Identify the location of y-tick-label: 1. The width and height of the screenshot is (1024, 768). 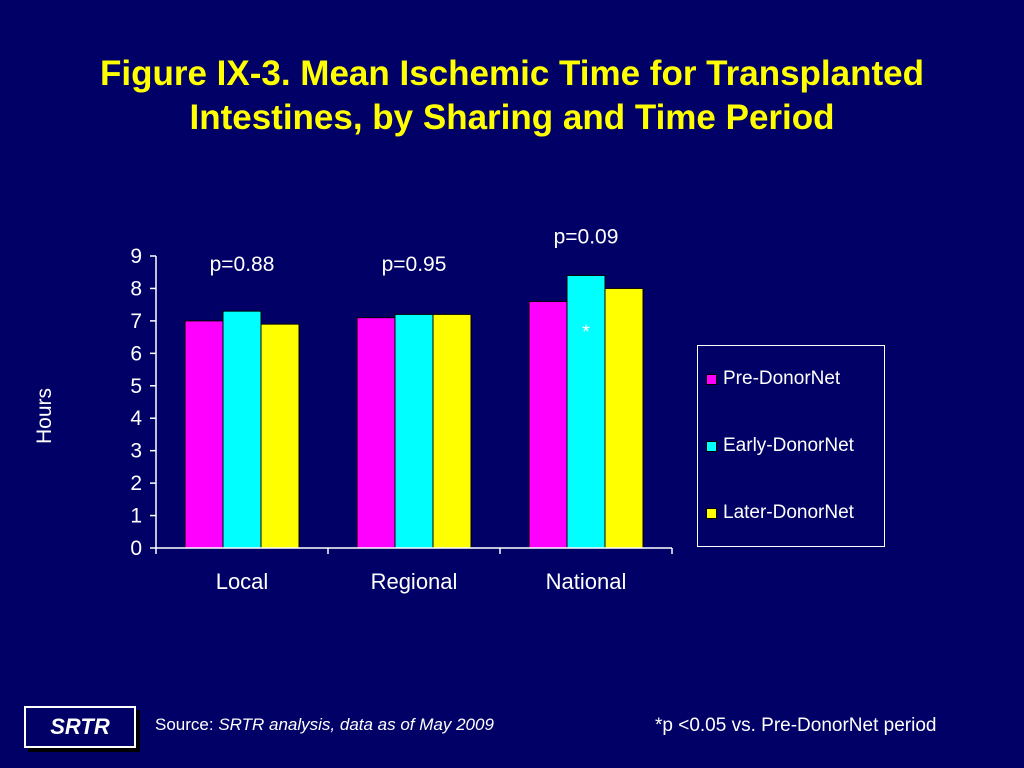
(136, 516).